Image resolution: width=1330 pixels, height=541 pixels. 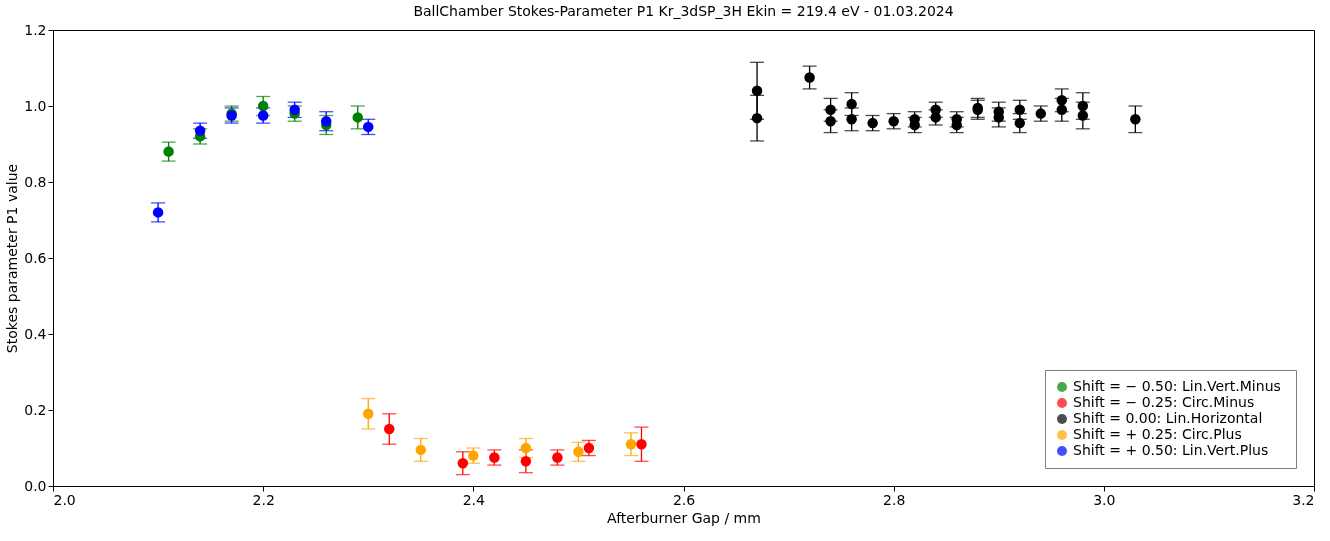 What do you see at coordinates (894, 499) in the screenshot?
I see `x-tick-label: 2.8` at bounding box center [894, 499].